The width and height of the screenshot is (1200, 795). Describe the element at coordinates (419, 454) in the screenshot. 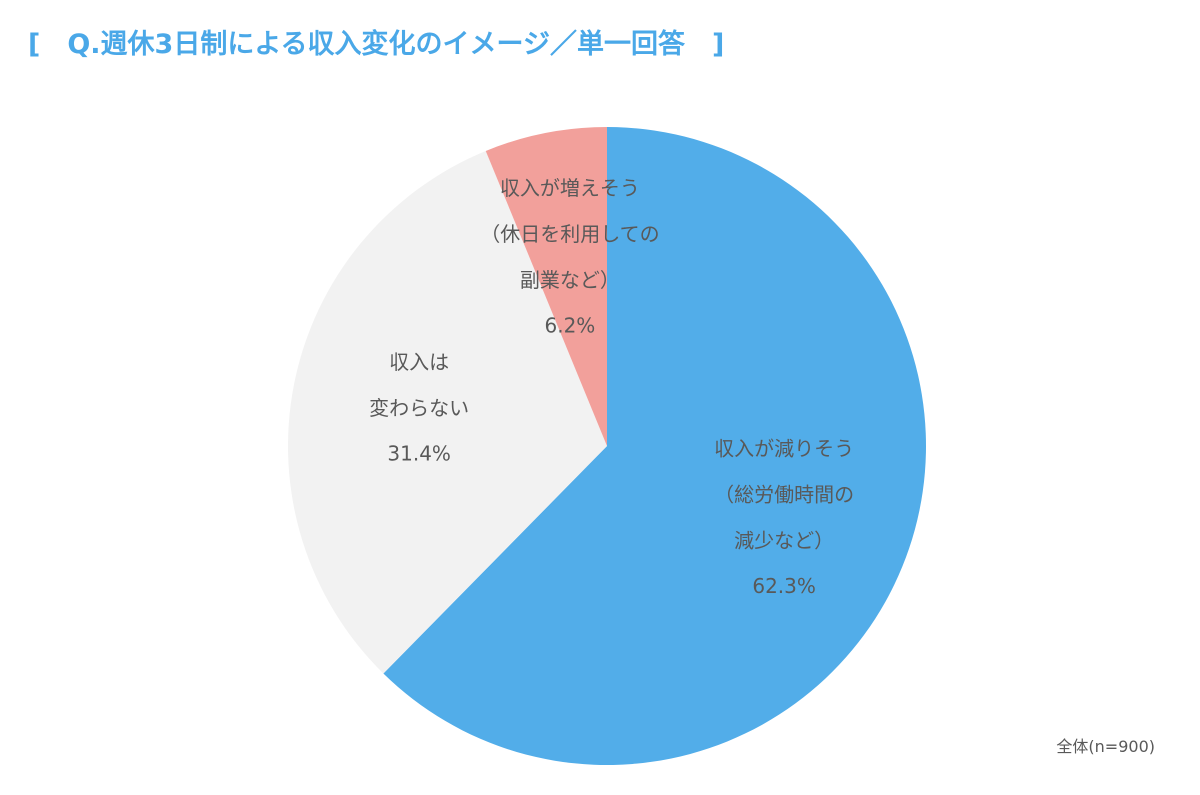

I see `value-label: 31.4%` at that location.